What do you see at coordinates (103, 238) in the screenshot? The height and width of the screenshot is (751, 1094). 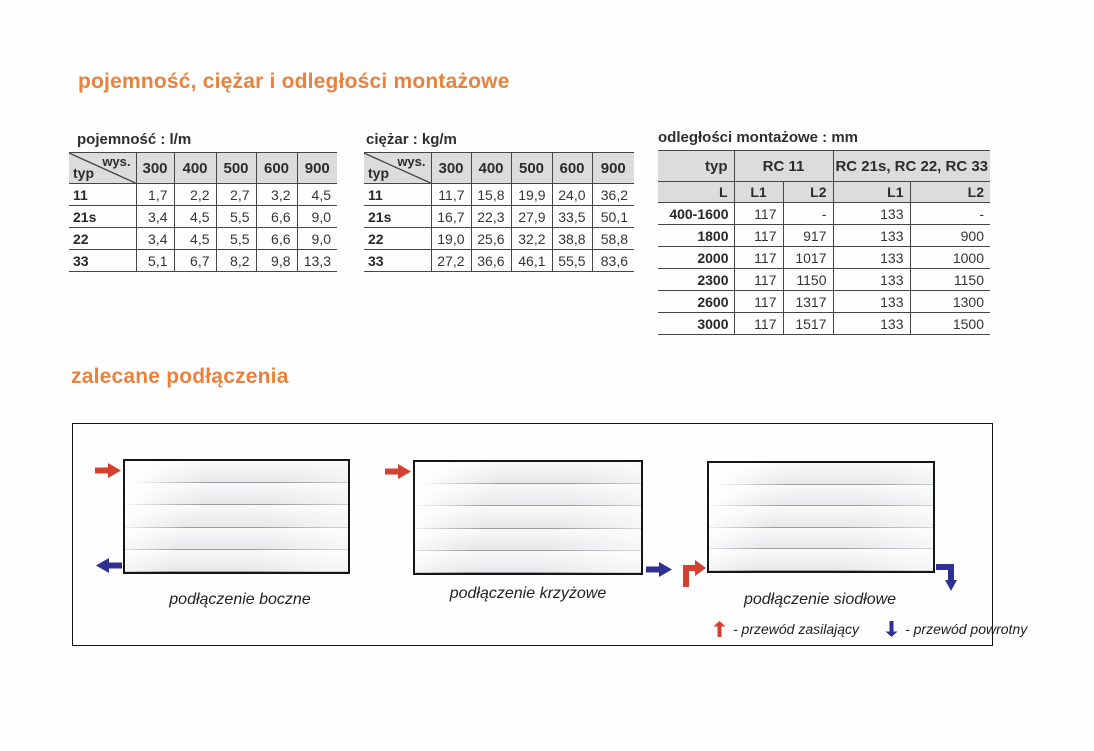 I see `row-label: 22` at bounding box center [103, 238].